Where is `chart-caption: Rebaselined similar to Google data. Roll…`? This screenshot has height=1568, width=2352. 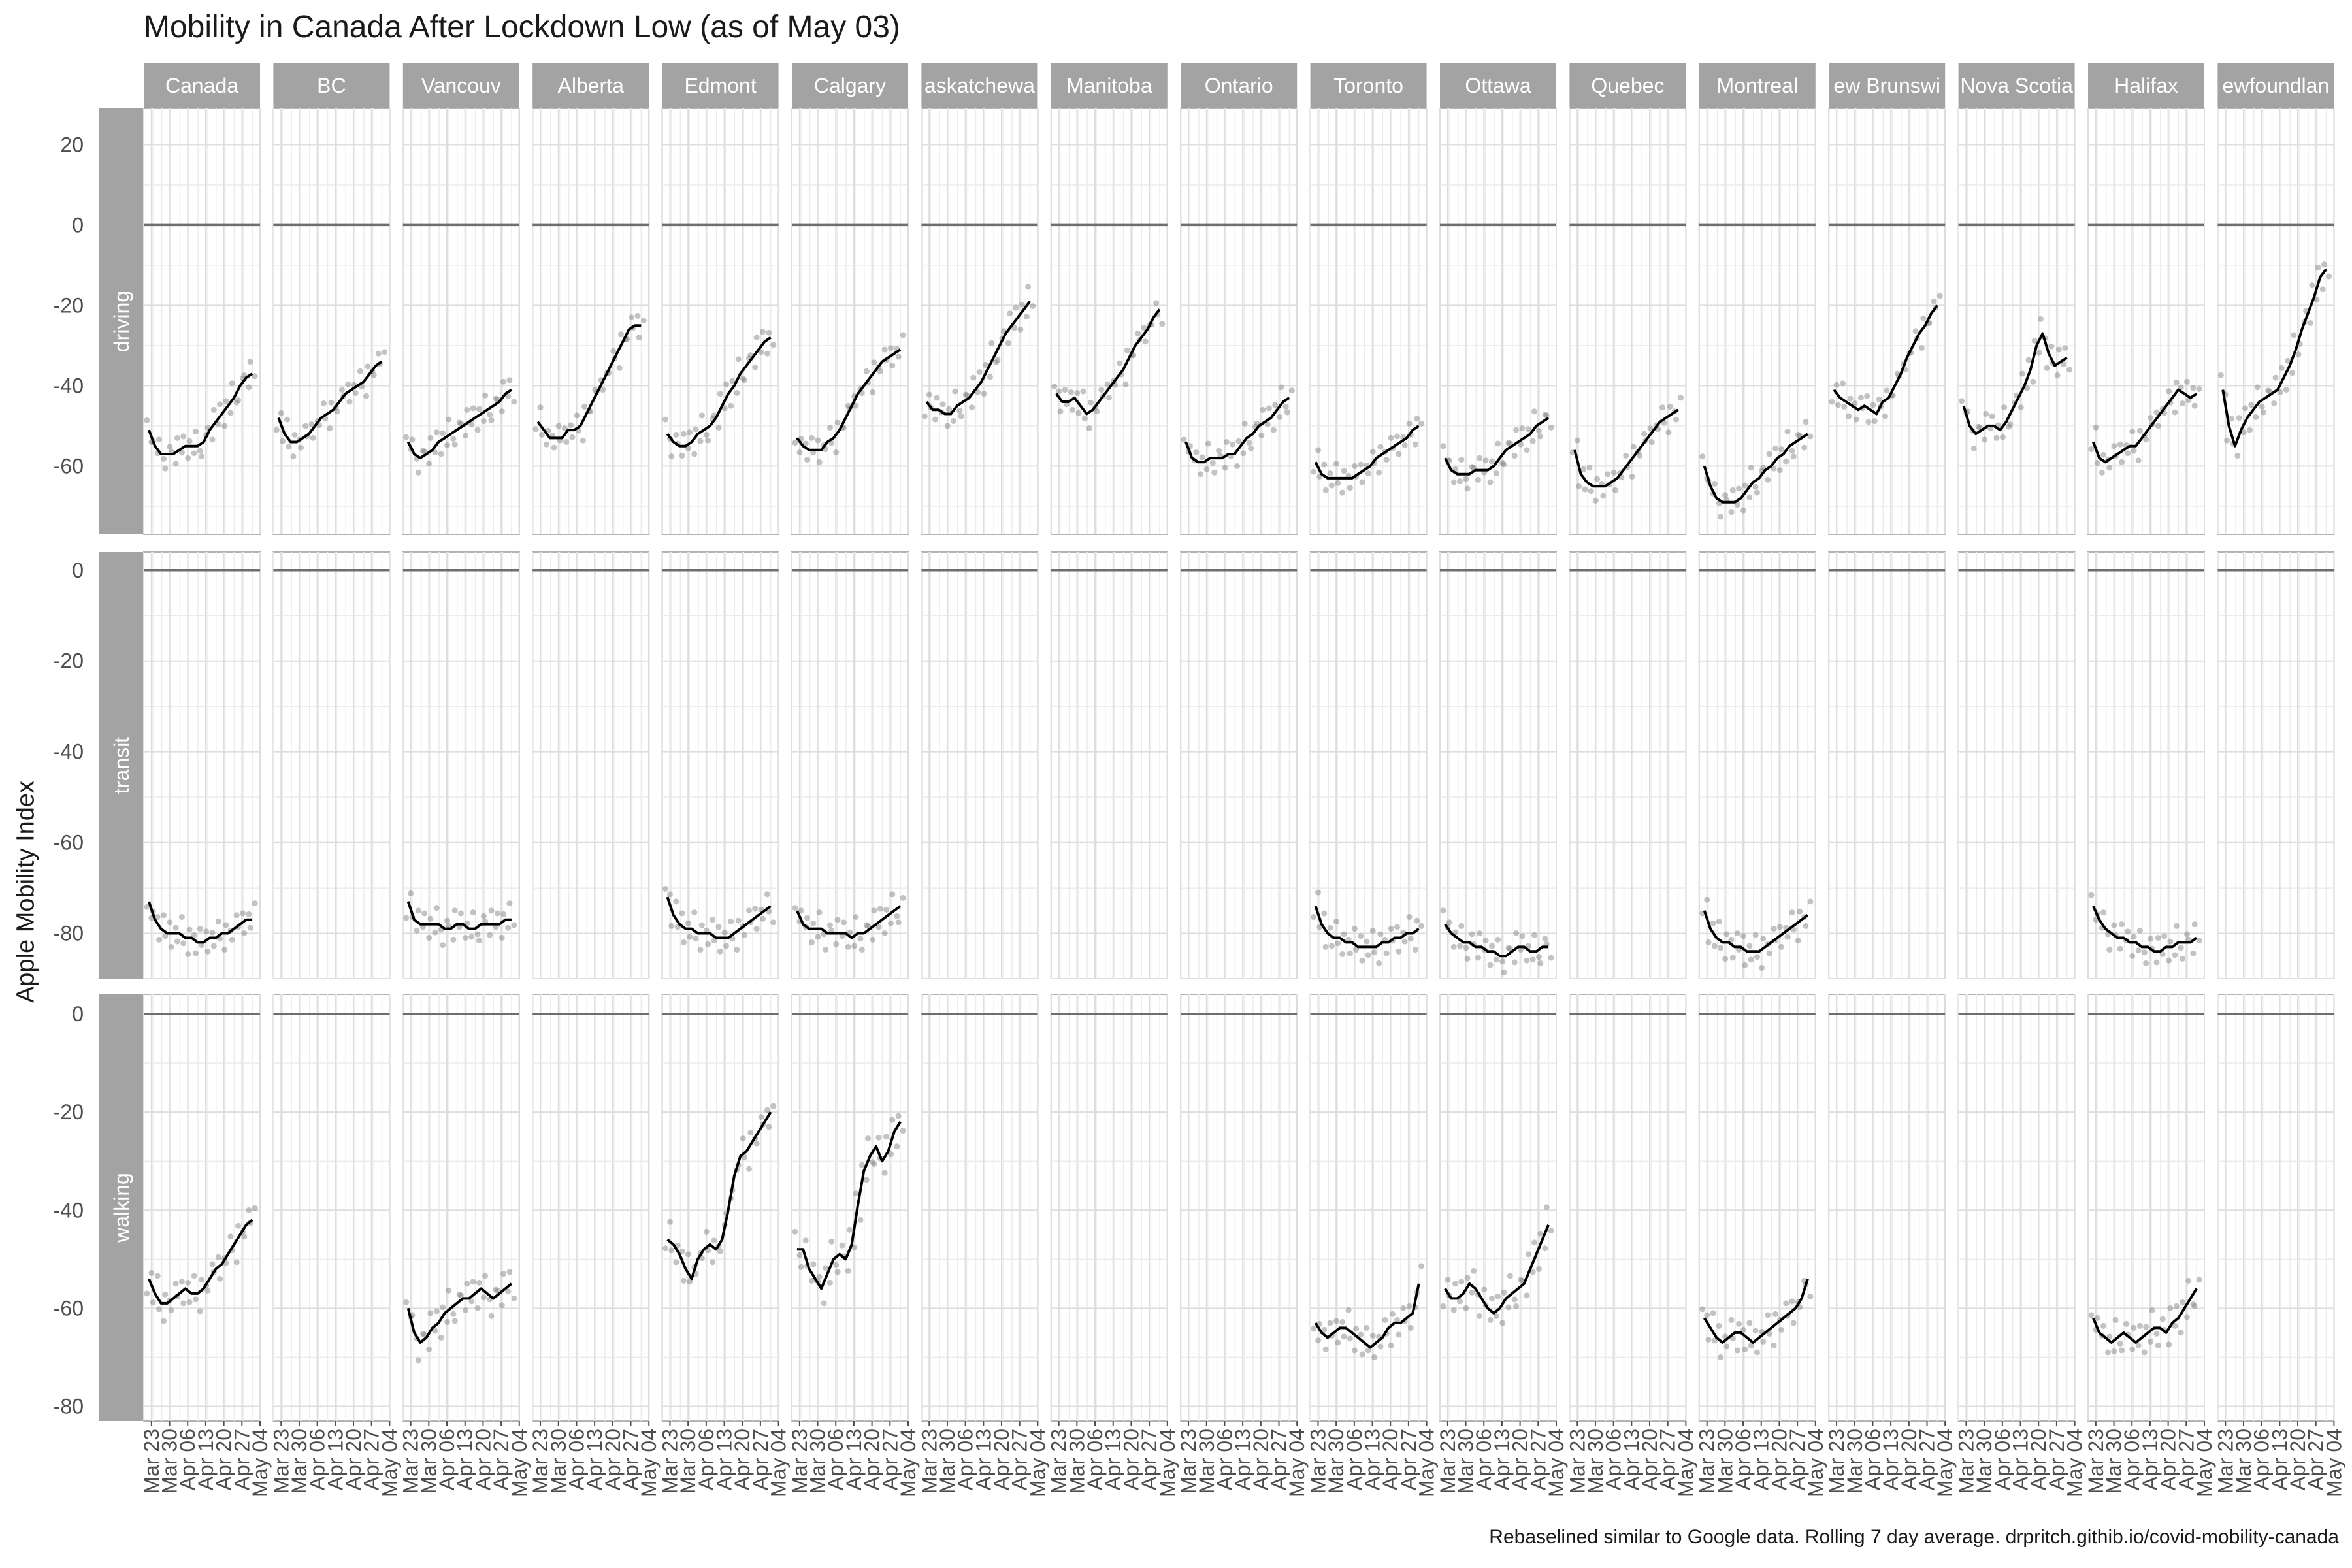 chart-caption: Rebaselined similar to Google data. Roll… is located at coordinates (1914, 1537).